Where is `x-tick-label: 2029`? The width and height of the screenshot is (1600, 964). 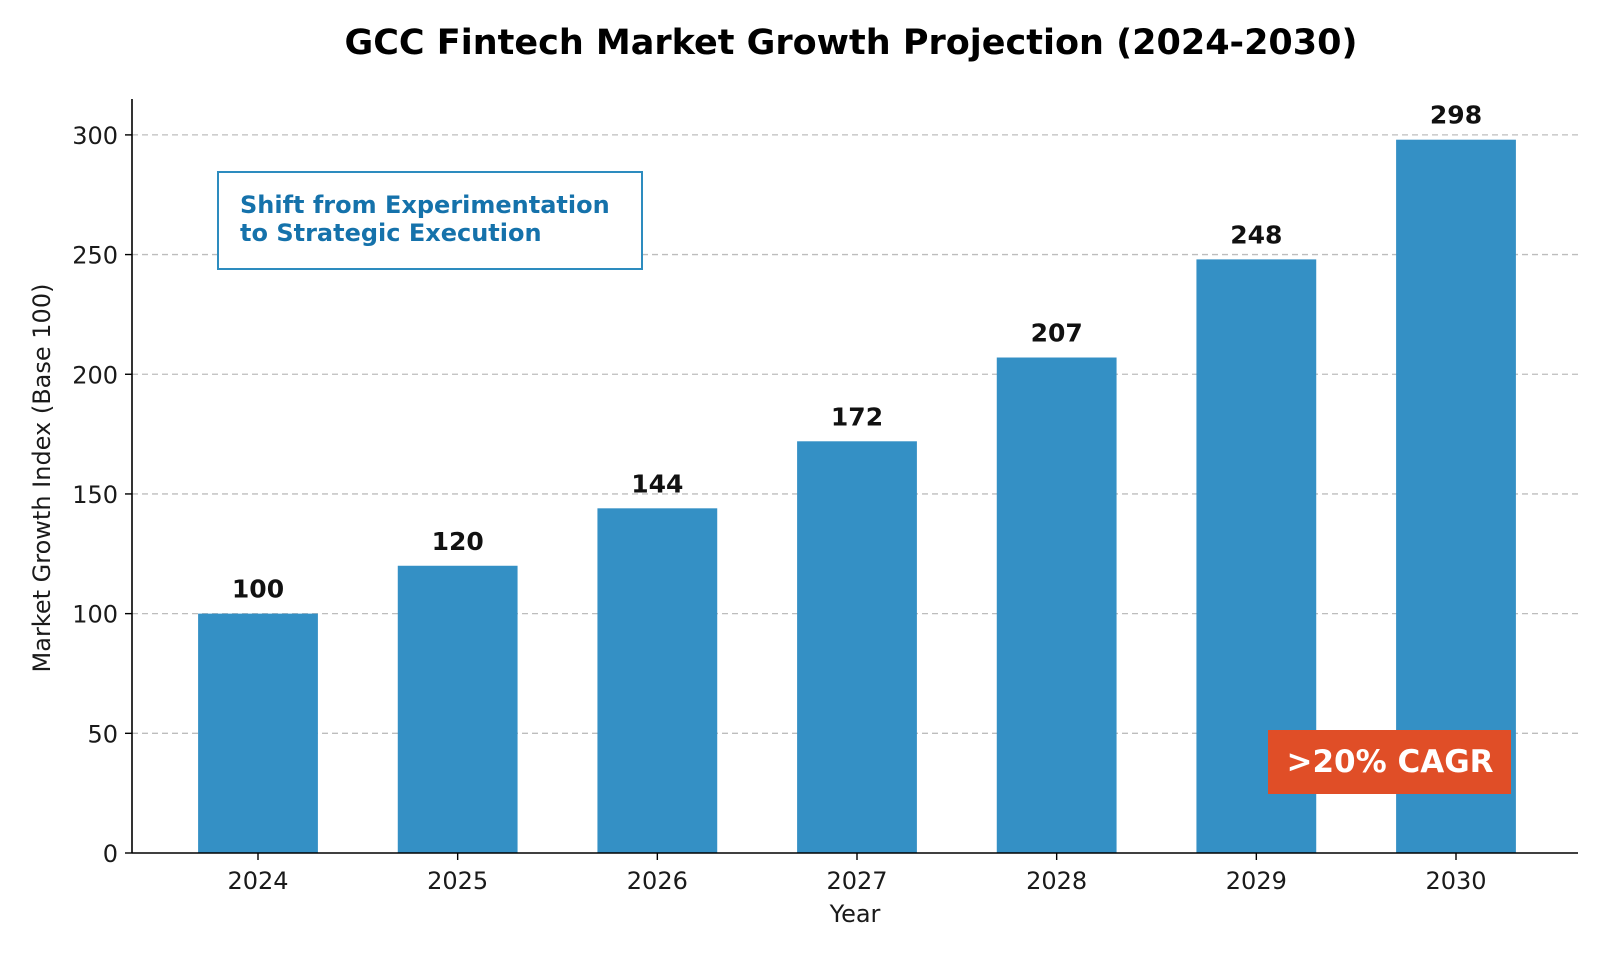 x-tick-label: 2029 is located at coordinates (1256, 881).